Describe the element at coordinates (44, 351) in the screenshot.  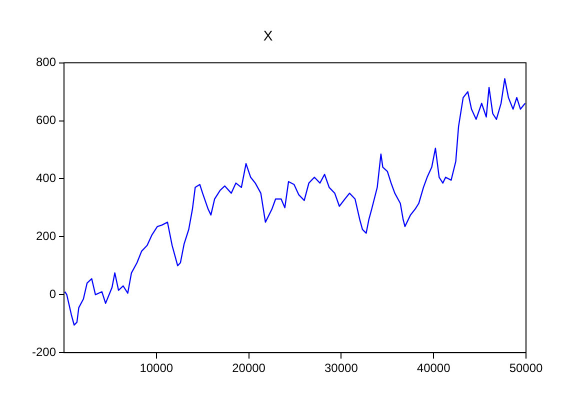
I see `y-tick-label: -200` at that location.